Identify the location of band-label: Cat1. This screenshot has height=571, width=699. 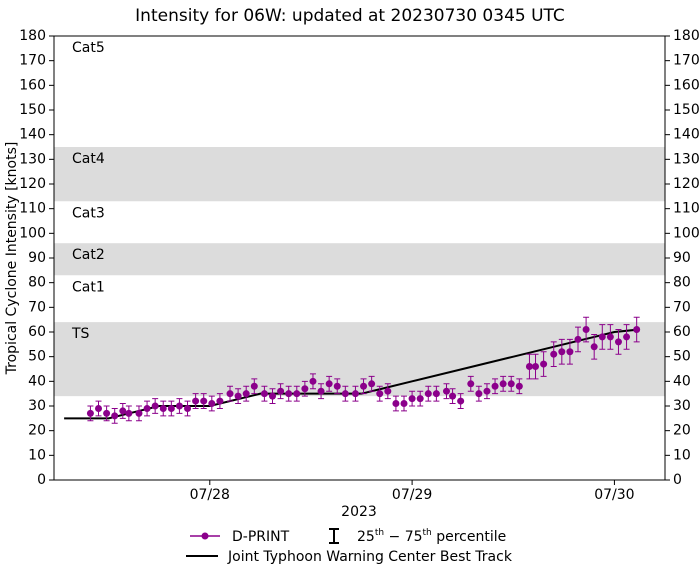
(88, 287).